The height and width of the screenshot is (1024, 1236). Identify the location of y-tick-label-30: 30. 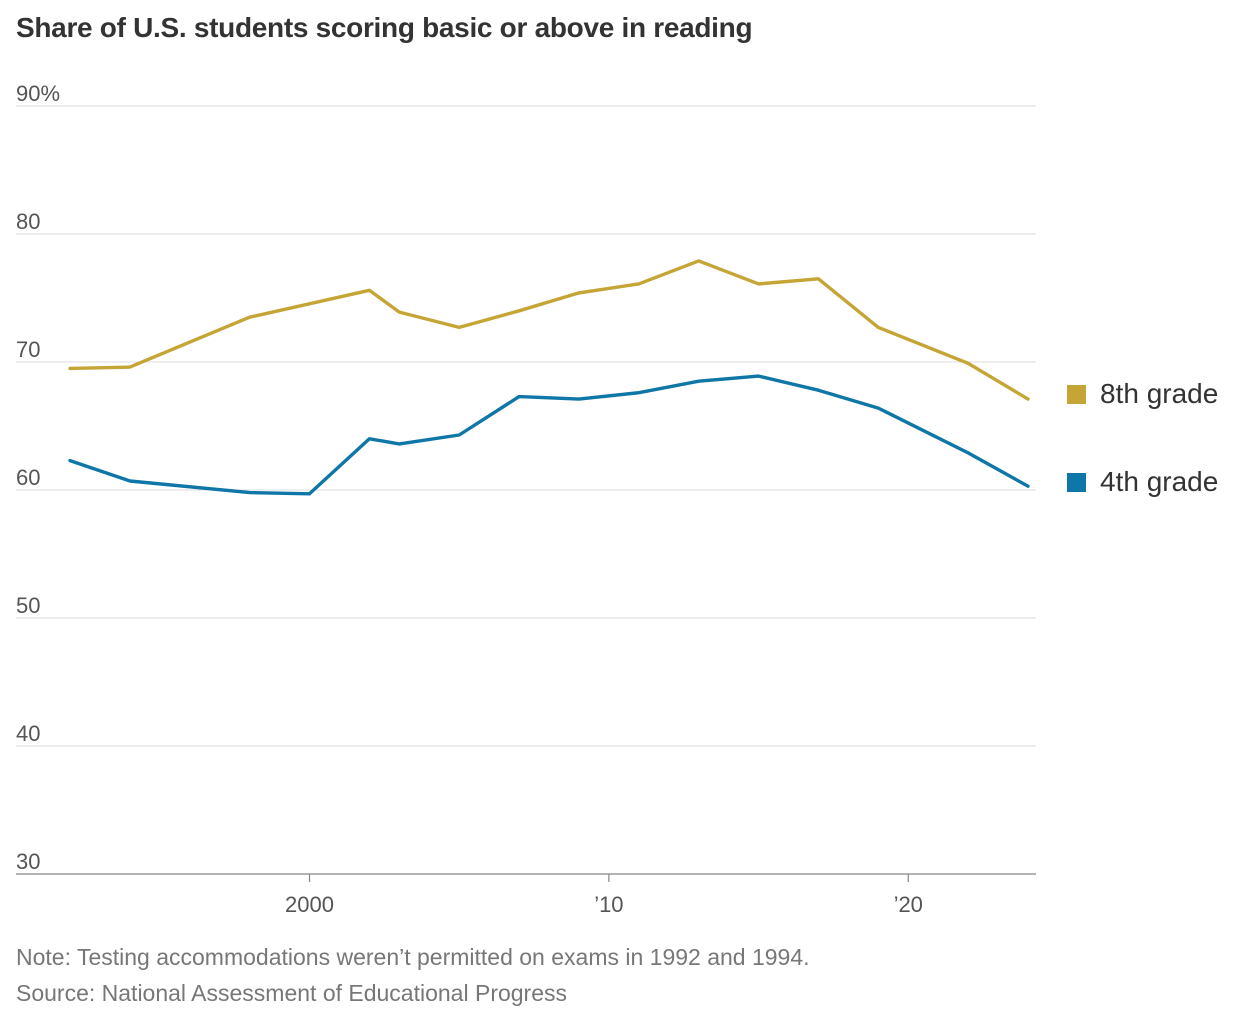
(28, 861).